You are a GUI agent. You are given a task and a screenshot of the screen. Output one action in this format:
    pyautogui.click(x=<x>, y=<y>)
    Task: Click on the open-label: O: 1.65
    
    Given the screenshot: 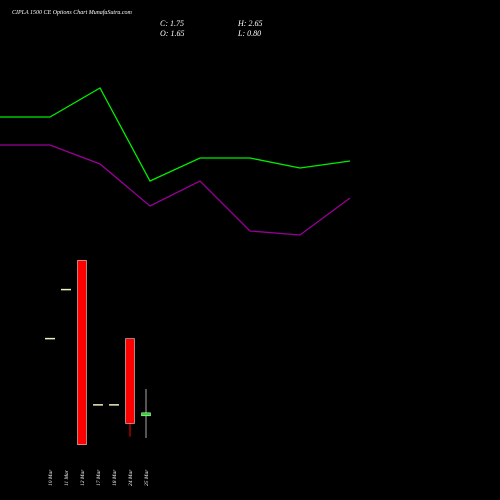 What is the action you would take?
    pyautogui.click(x=172, y=33)
    